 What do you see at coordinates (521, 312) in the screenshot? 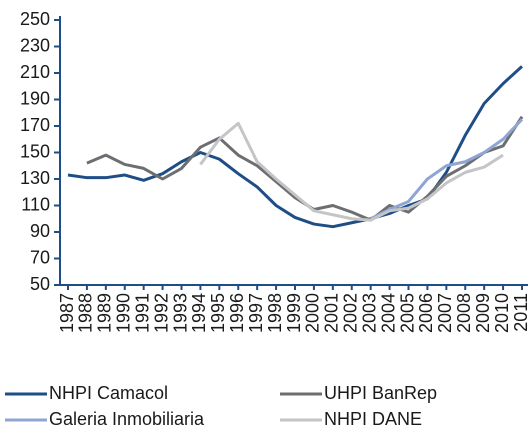
I see `x-tick-label: 2011` at bounding box center [521, 312].